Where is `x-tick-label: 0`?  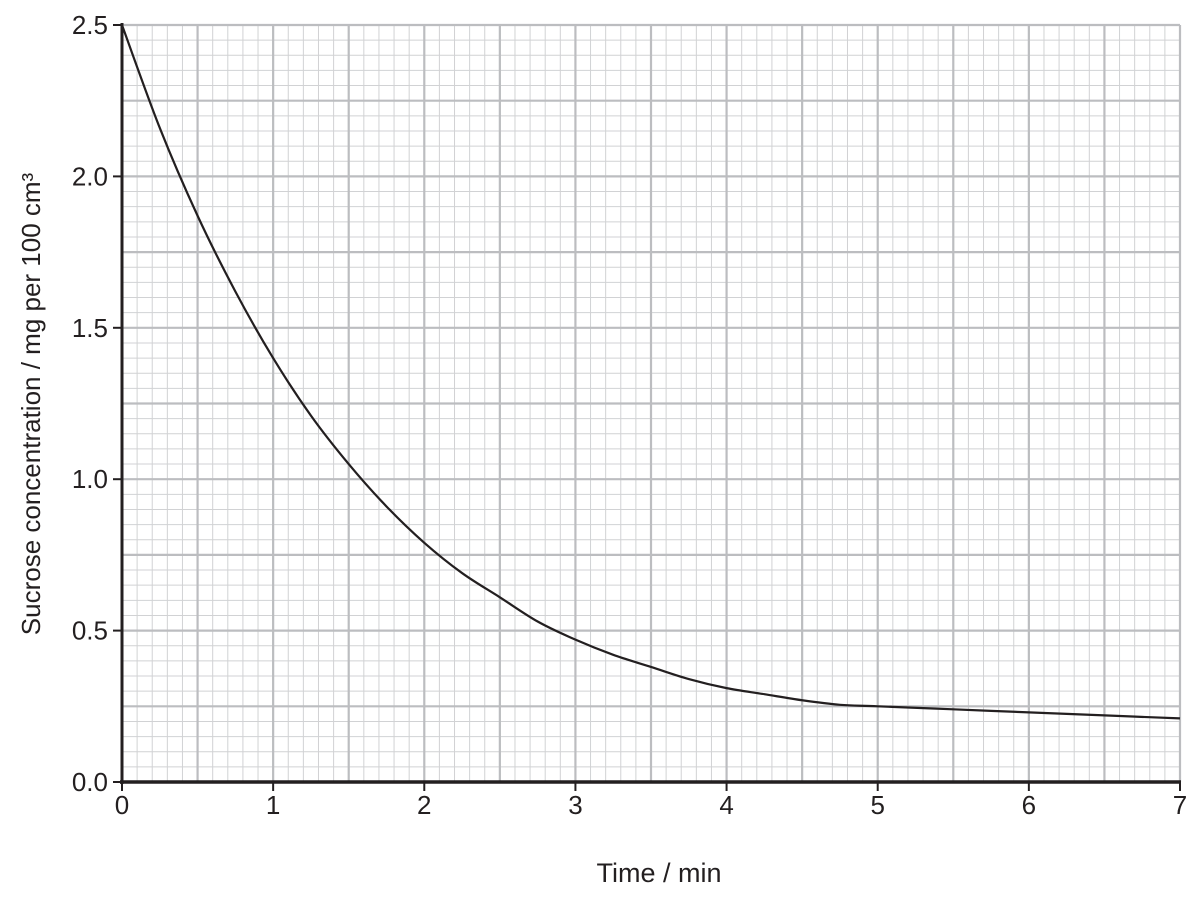 x-tick-label: 0 is located at coordinates (122, 805).